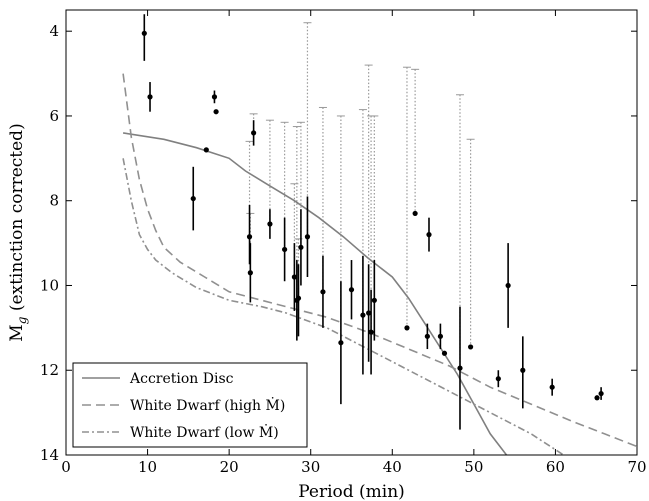 The width and height of the screenshot is (649, 501). I want to click on x-tick-label: 50, so click(473, 467).